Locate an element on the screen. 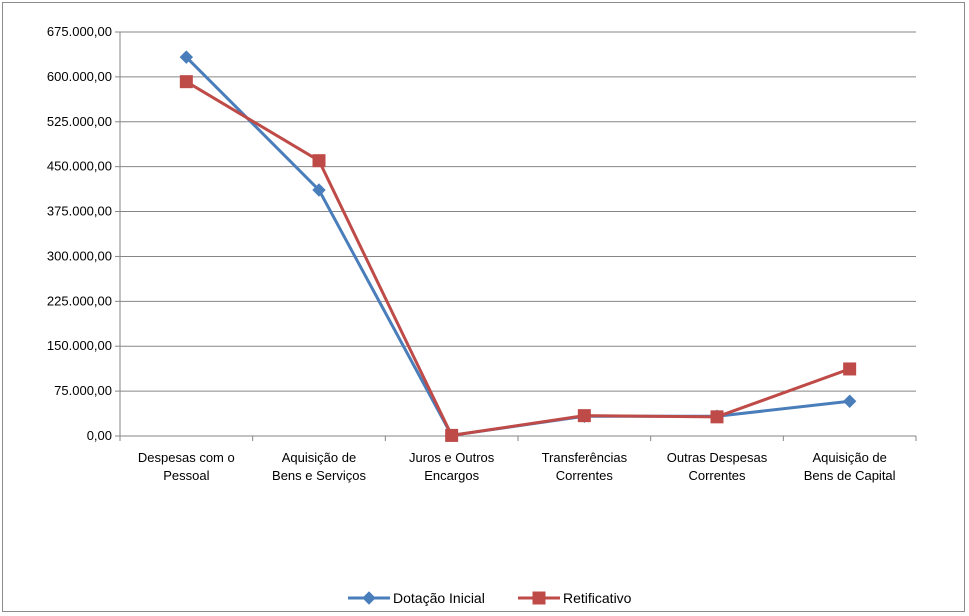  y-tick-label: 450.000,00 is located at coordinates (79, 166).